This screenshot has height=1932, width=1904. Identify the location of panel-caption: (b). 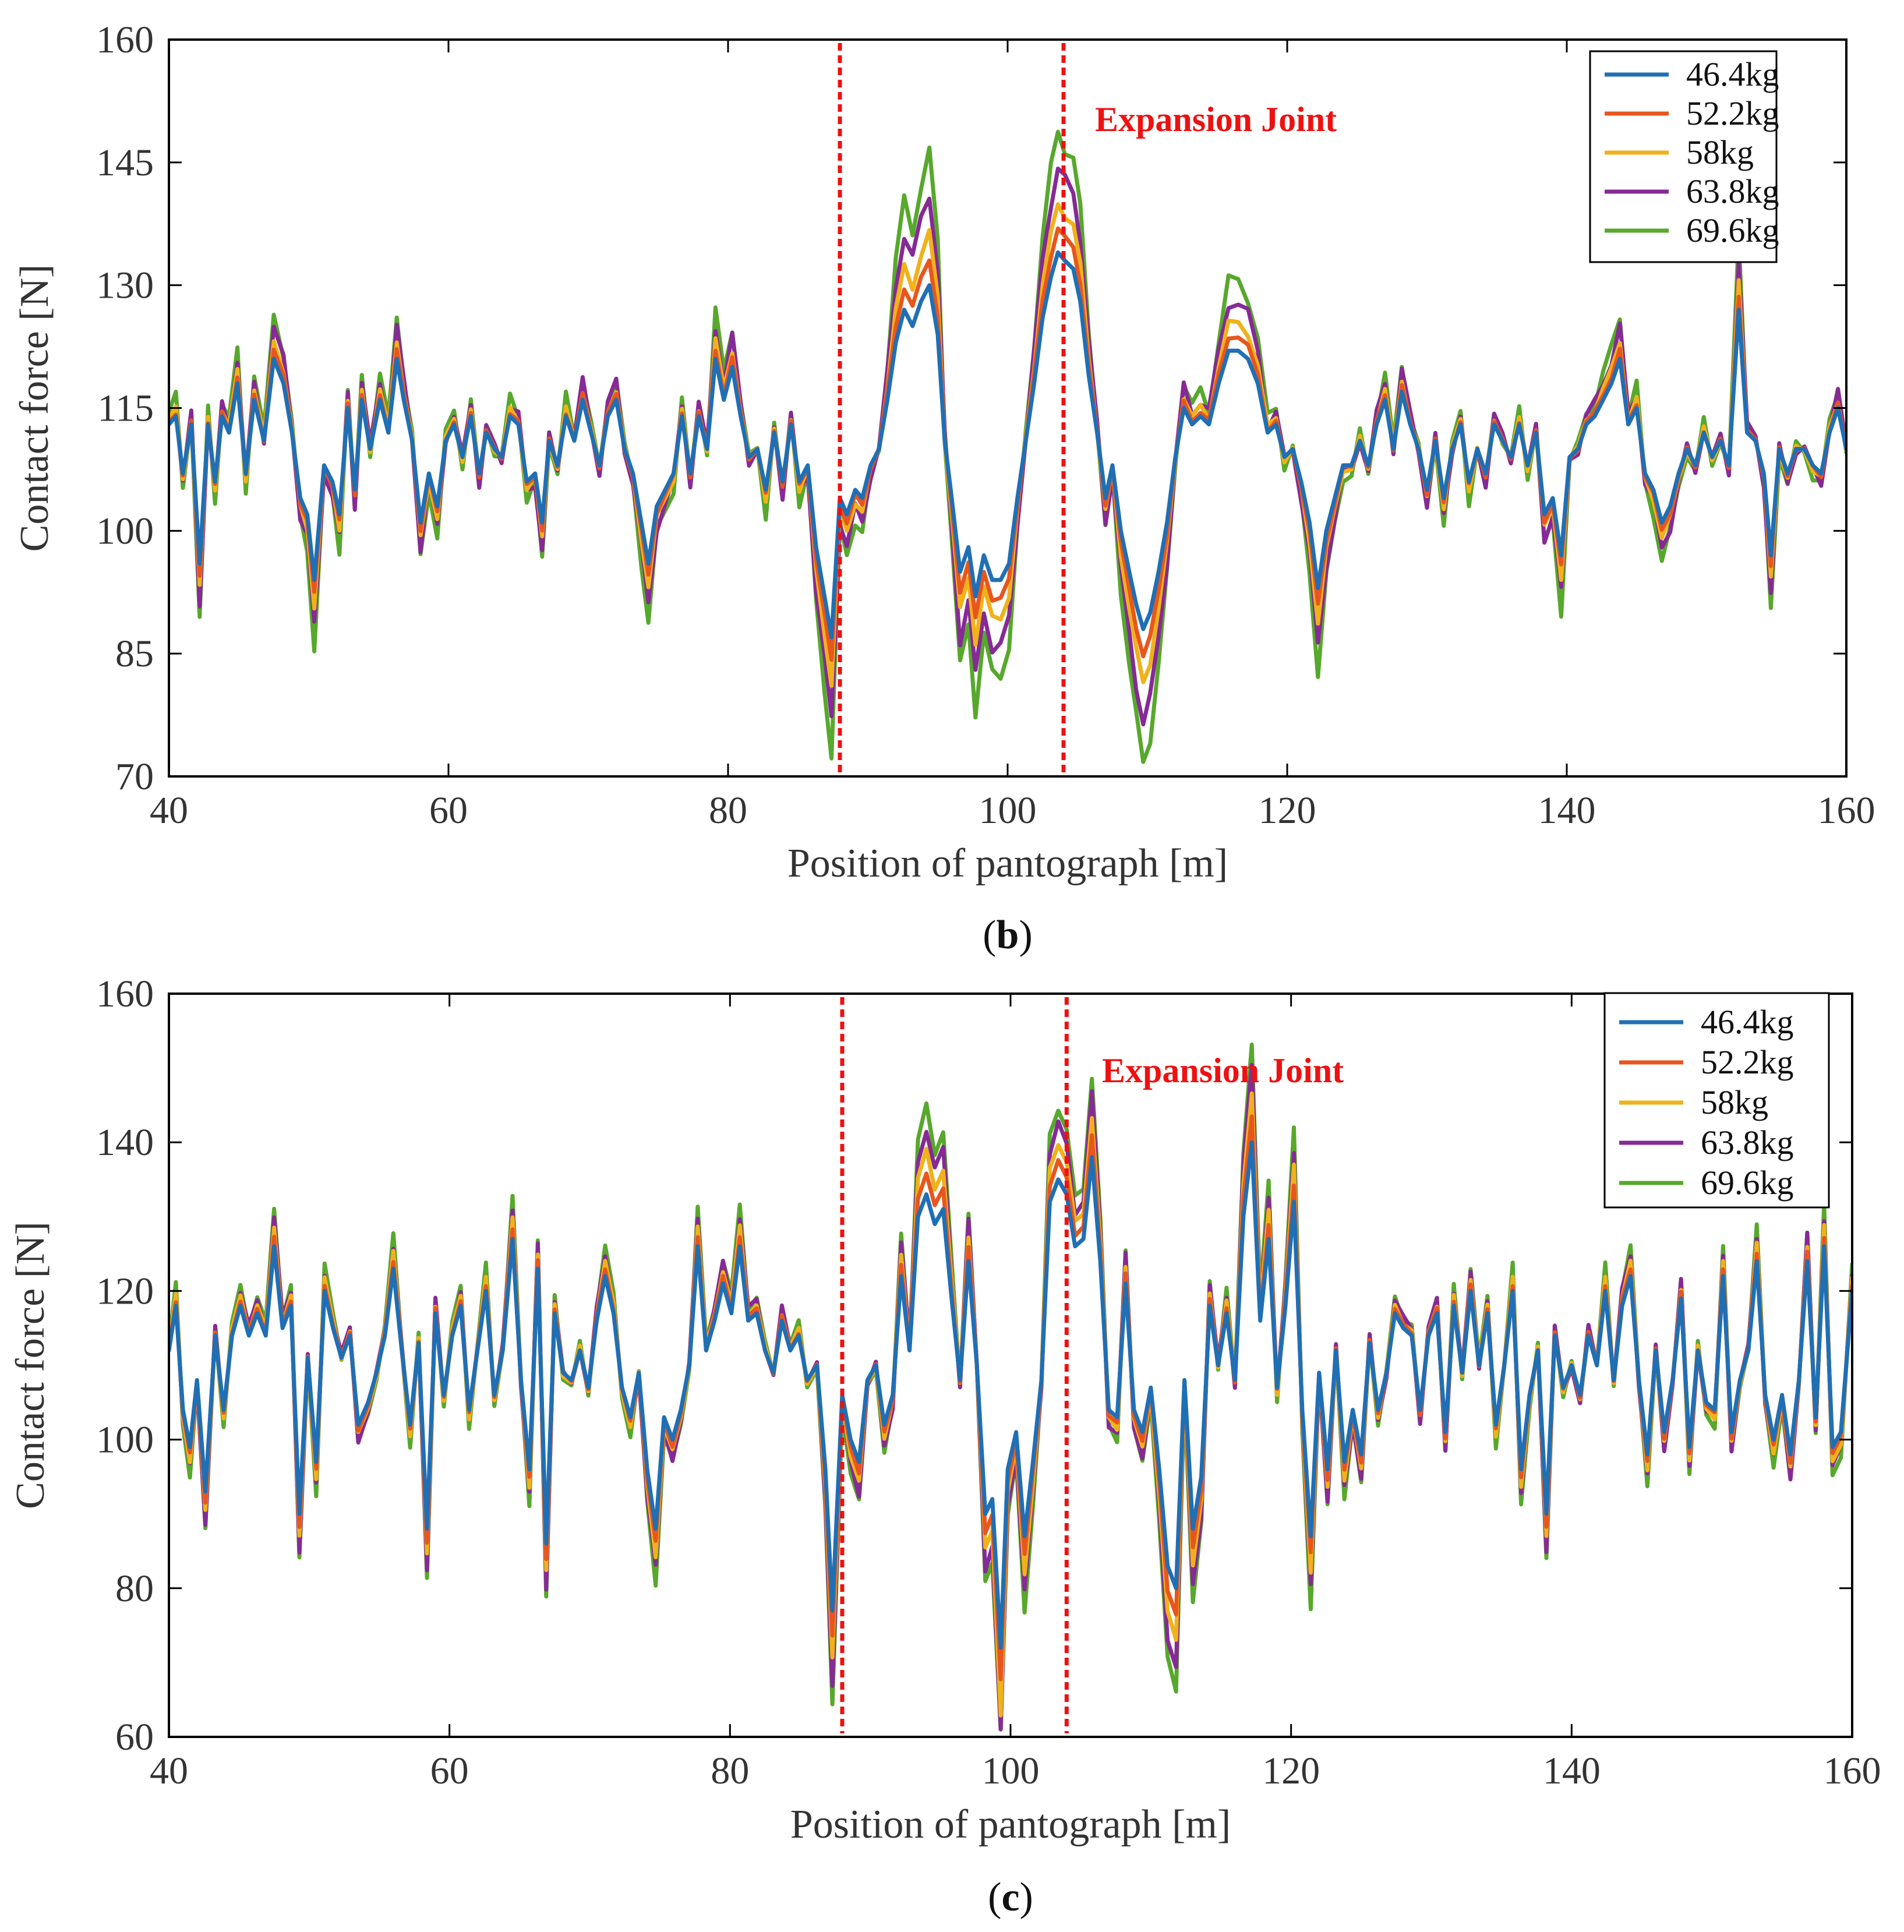
(1008, 935).